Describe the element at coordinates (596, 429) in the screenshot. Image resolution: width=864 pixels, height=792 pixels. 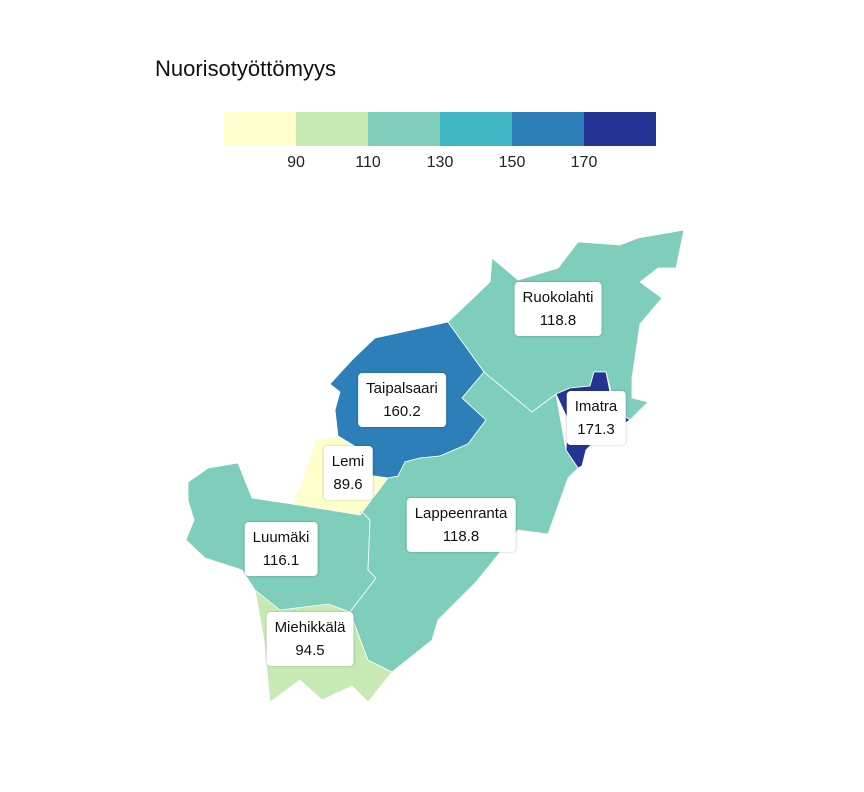
I see `region-value: 171.3` at that location.